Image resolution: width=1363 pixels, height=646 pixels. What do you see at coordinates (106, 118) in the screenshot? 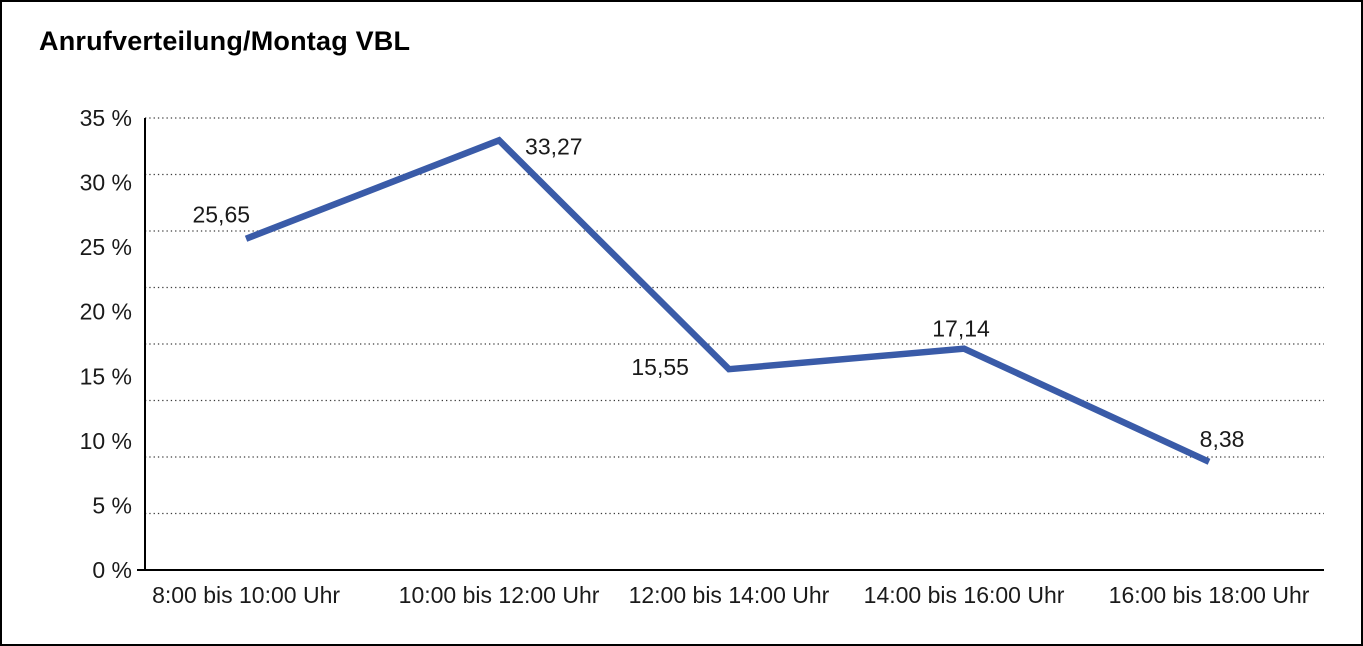
I see `y-tick-label: 35 %` at bounding box center [106, 118].